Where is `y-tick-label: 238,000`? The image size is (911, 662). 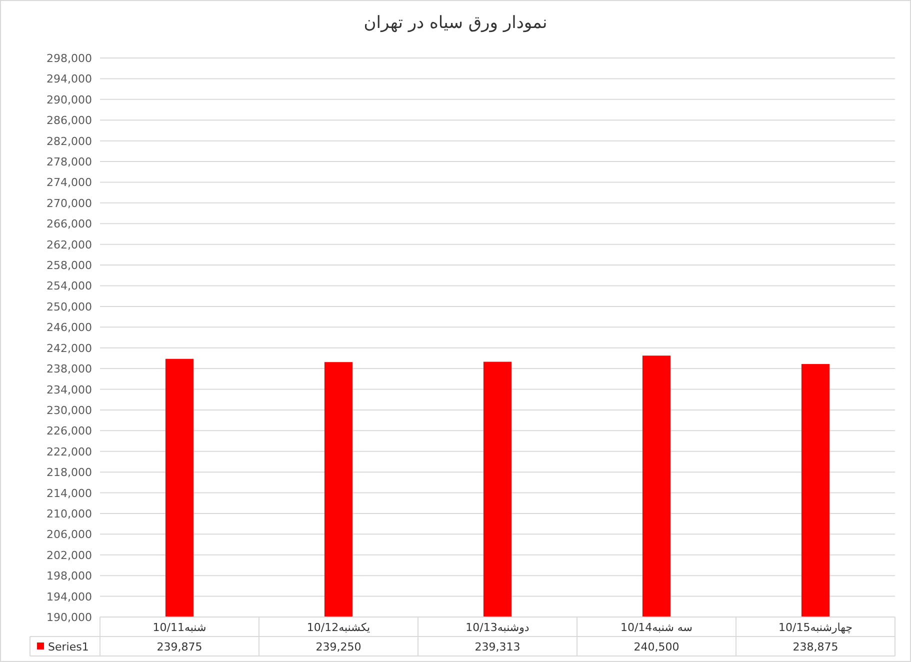
y-tick-label: 238,000 is located at coordinates (69, 369).